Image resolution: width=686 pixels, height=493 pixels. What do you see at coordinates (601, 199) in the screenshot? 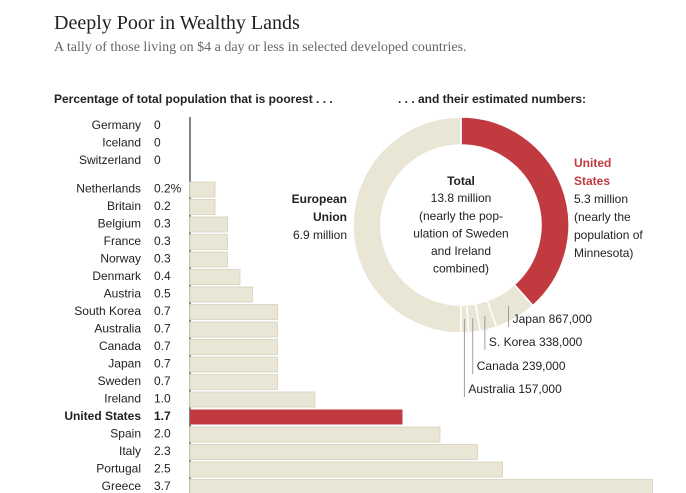
I see `segment-value: 5.3 million` at bounding box center [601, 199].